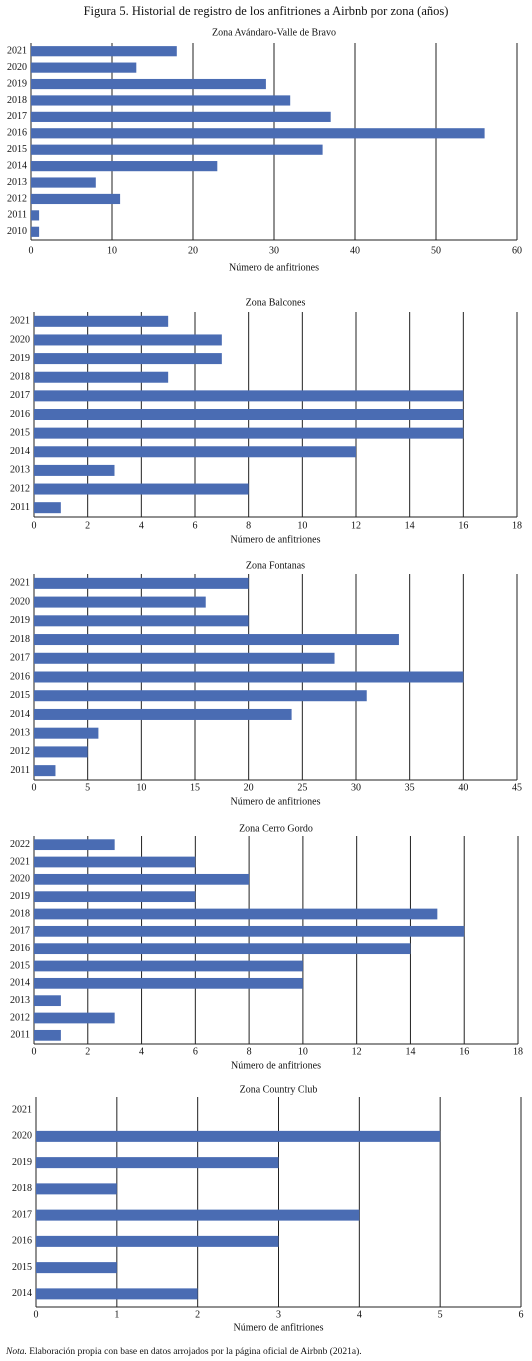  I want to click on panel-title: Zona Cerro Gordo, so click(276, 828).